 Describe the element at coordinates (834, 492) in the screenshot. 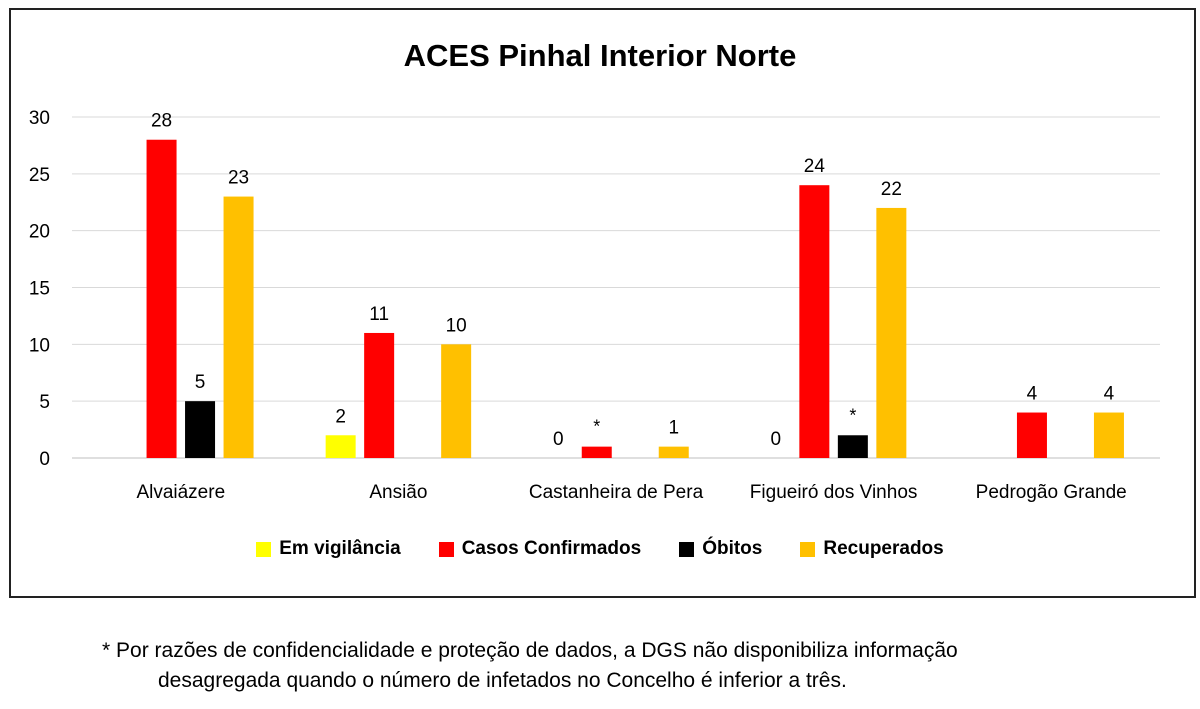

I see `x-tick-label: Figueiró dos Vinhos` at that location.